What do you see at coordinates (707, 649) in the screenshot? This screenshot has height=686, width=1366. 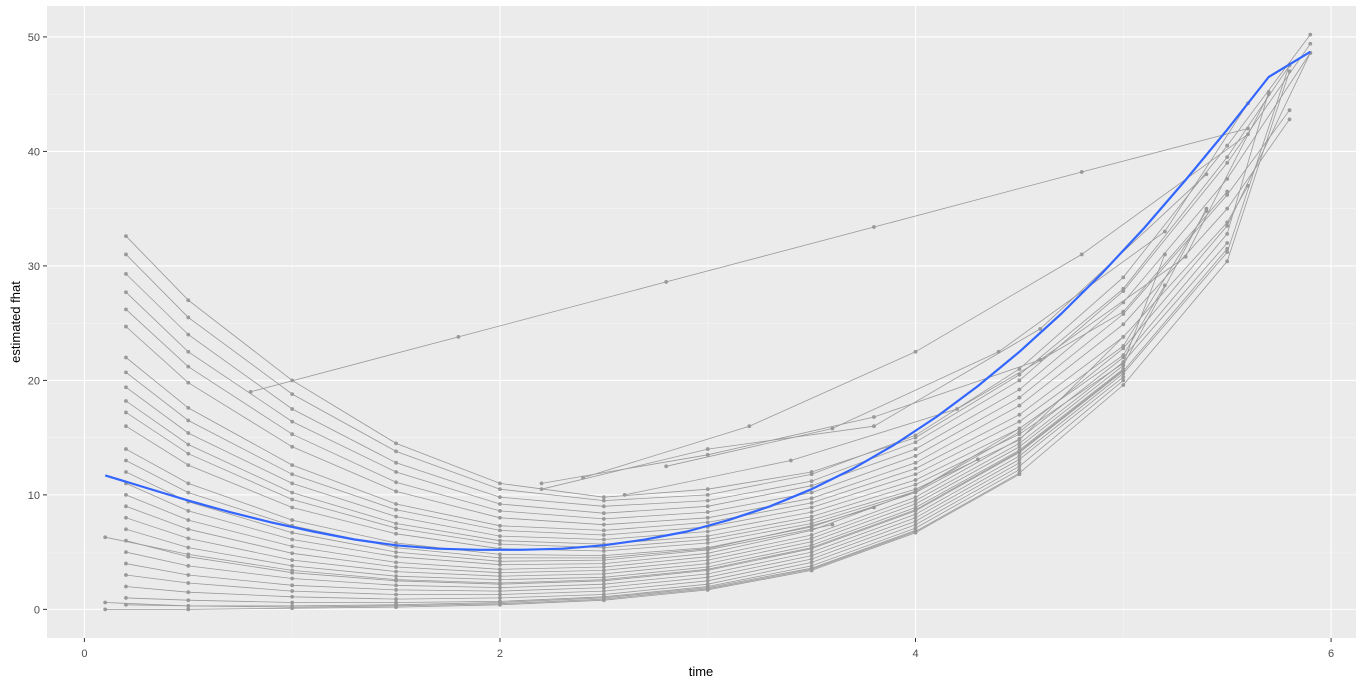 I see `x-axis: 0 2 4 6` at bounding box center [707, 649].